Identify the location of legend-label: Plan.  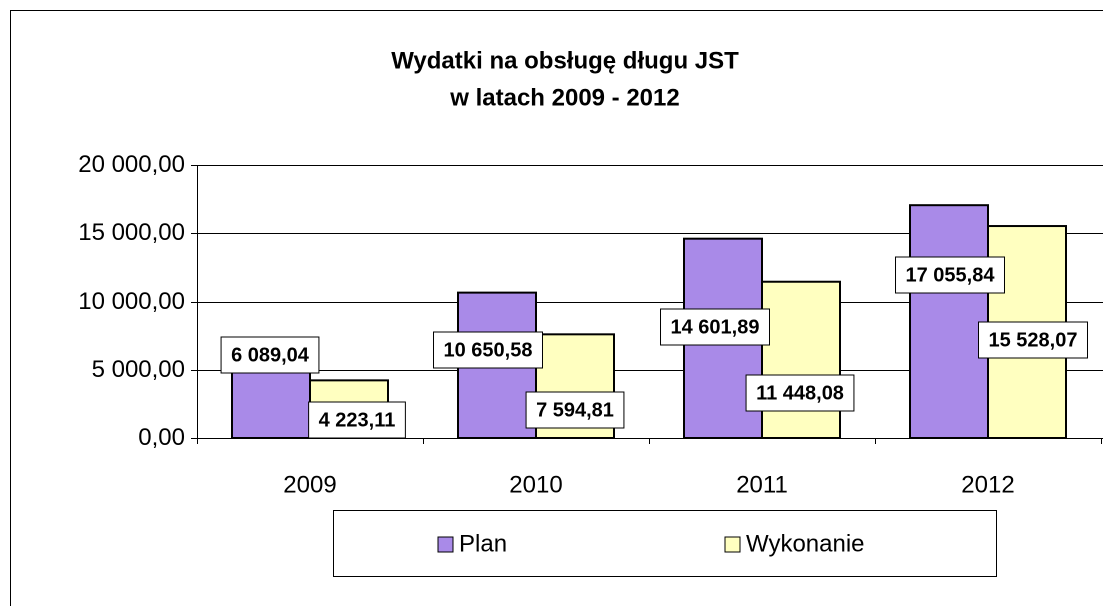
(483, 543).